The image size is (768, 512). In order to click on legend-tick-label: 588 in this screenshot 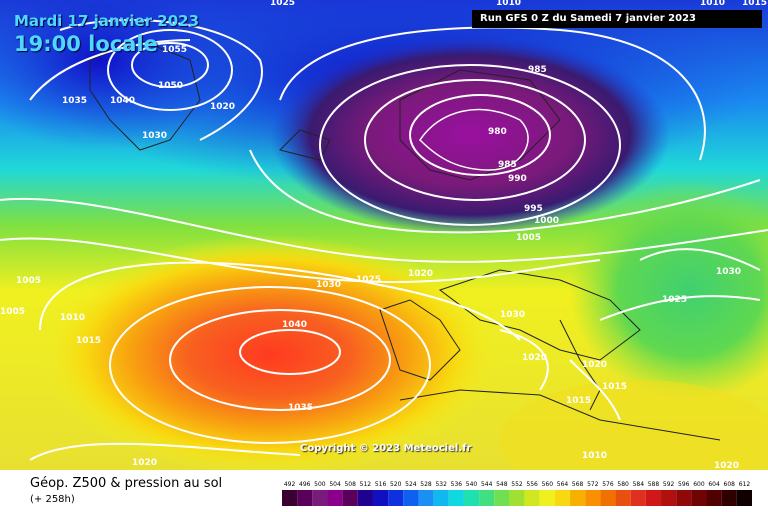, I will do `click(654, 484)`.